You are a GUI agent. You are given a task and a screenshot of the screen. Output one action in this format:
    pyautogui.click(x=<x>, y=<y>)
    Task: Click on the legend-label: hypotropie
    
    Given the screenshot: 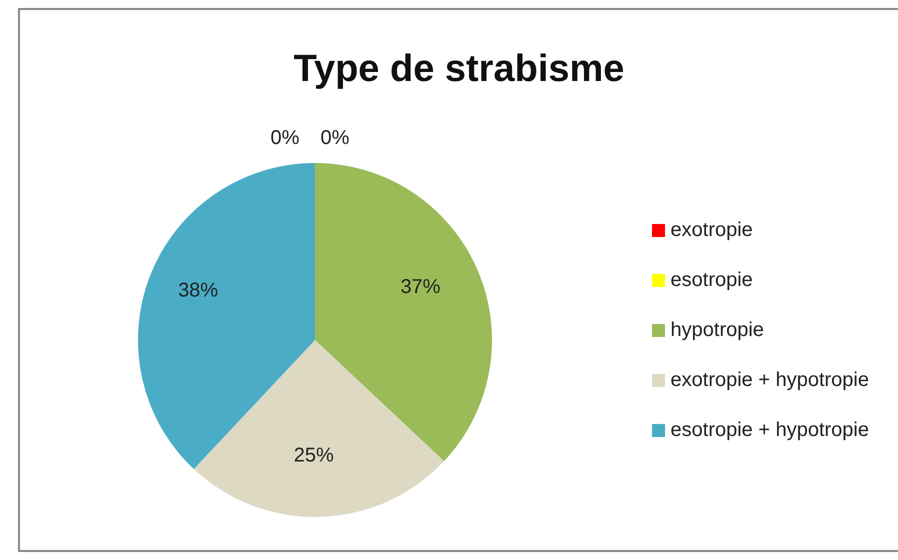 What is the action you would take?
    pyautogui.click(x=717, y=330)
    